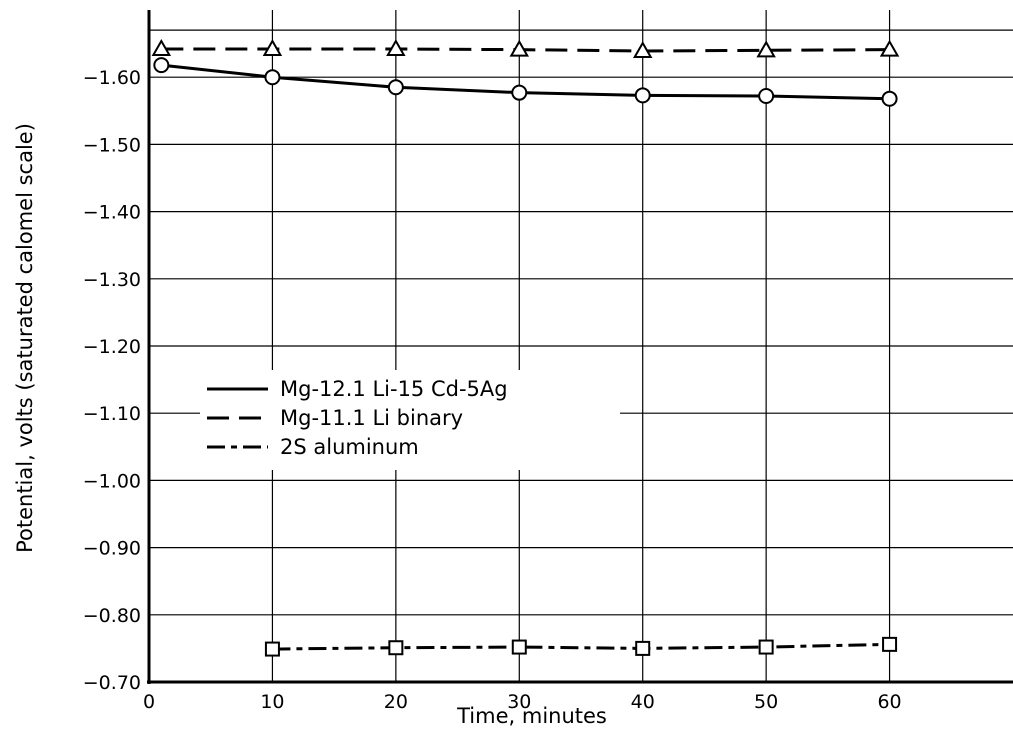 The width and height of the screenshot is (1013, 732). I want to click on legend-label: 2S aluminum, so click(349, 447).